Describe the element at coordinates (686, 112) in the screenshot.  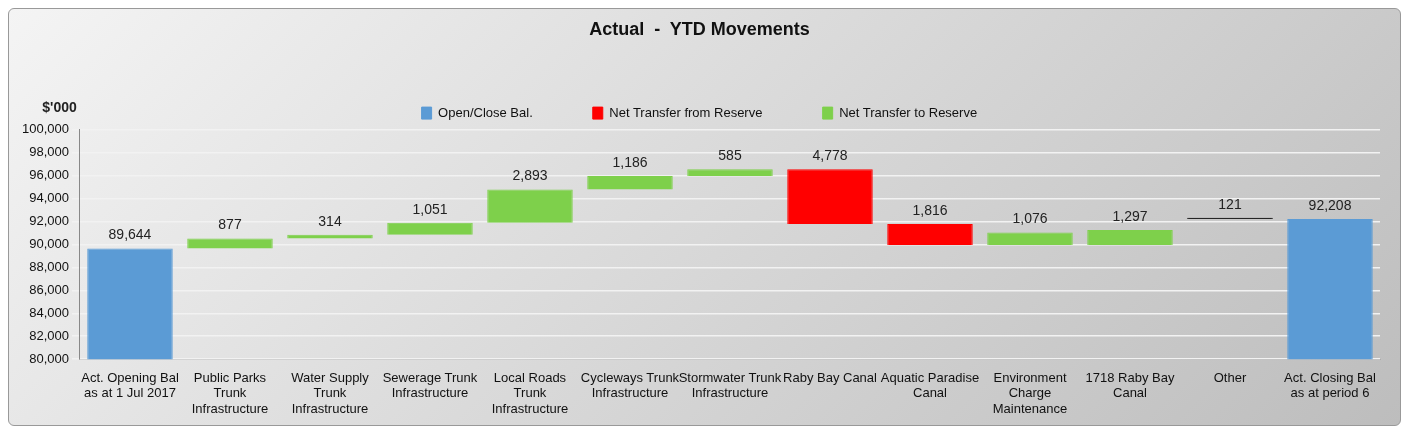
I see `legend-label: Net Transfer from Reserve` at that location.